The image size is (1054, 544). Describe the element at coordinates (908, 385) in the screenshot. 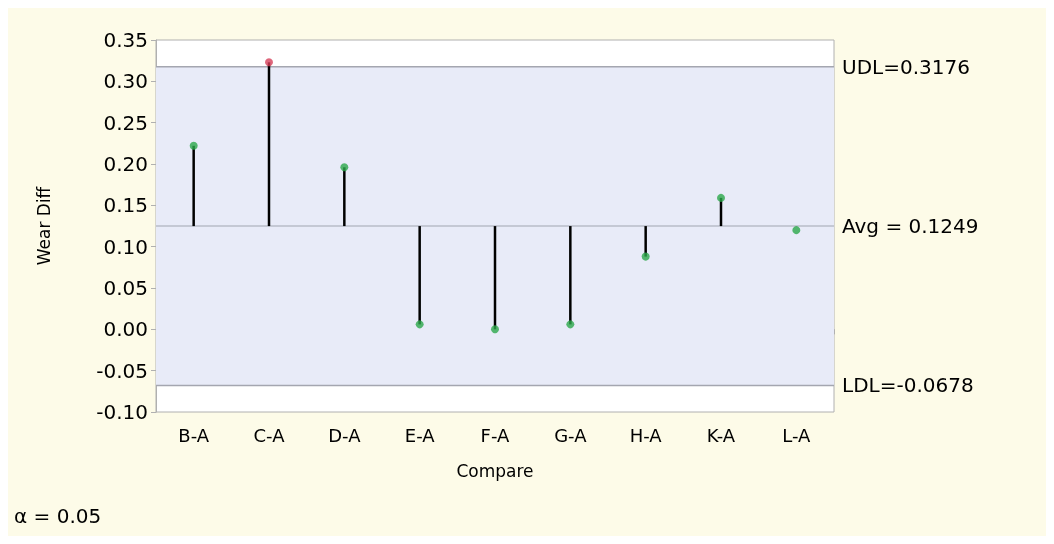

I see `ref-line-label: LDL=-0.0678` at that location.